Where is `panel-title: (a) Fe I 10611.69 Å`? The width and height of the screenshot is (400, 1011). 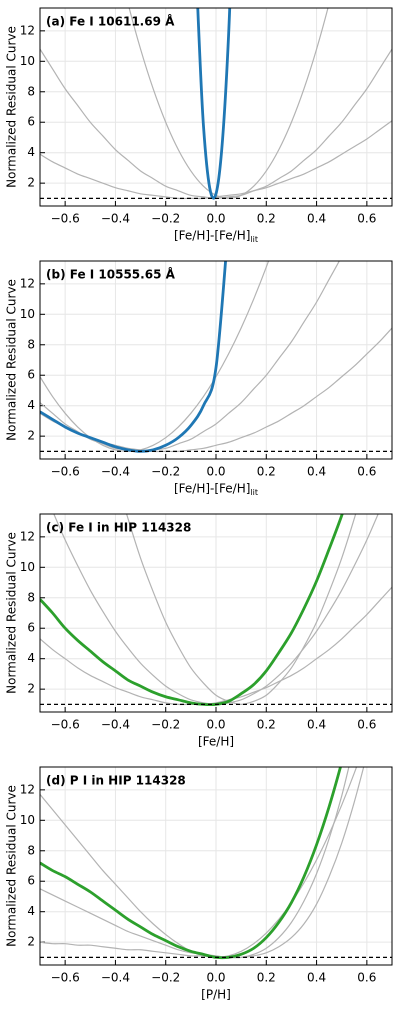 panel-title: (a) Fe I 10611.69 Å is located at coordinates (110, 21).